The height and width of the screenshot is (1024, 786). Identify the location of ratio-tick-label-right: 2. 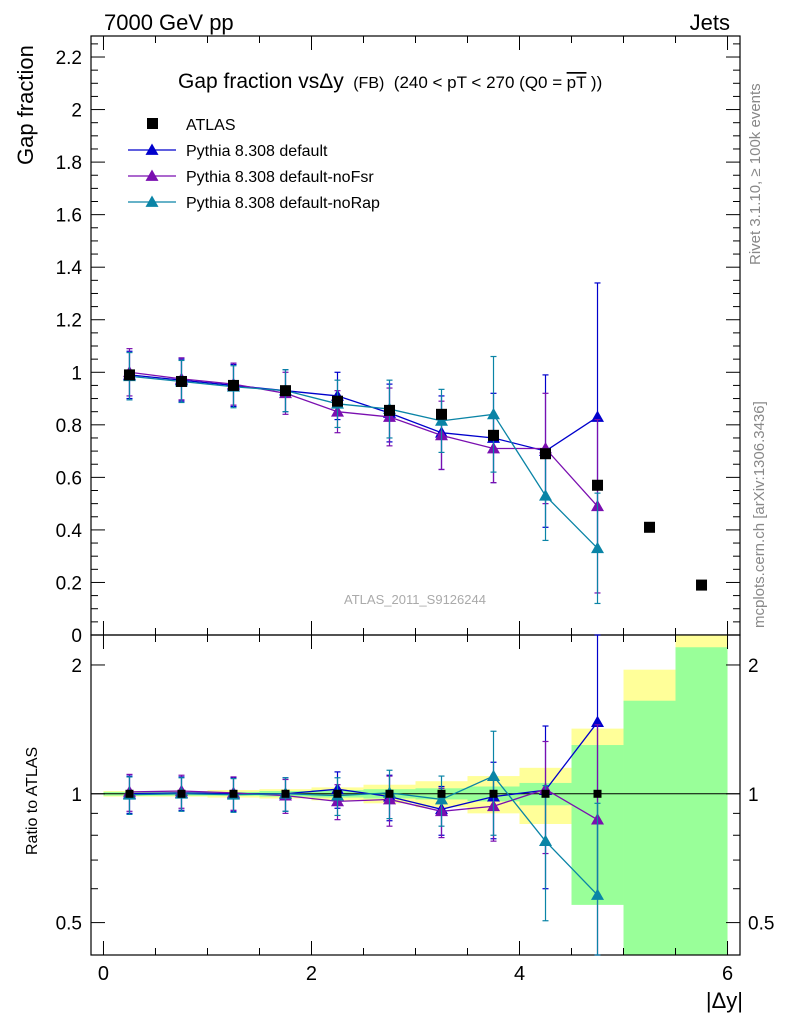
(753, 666).